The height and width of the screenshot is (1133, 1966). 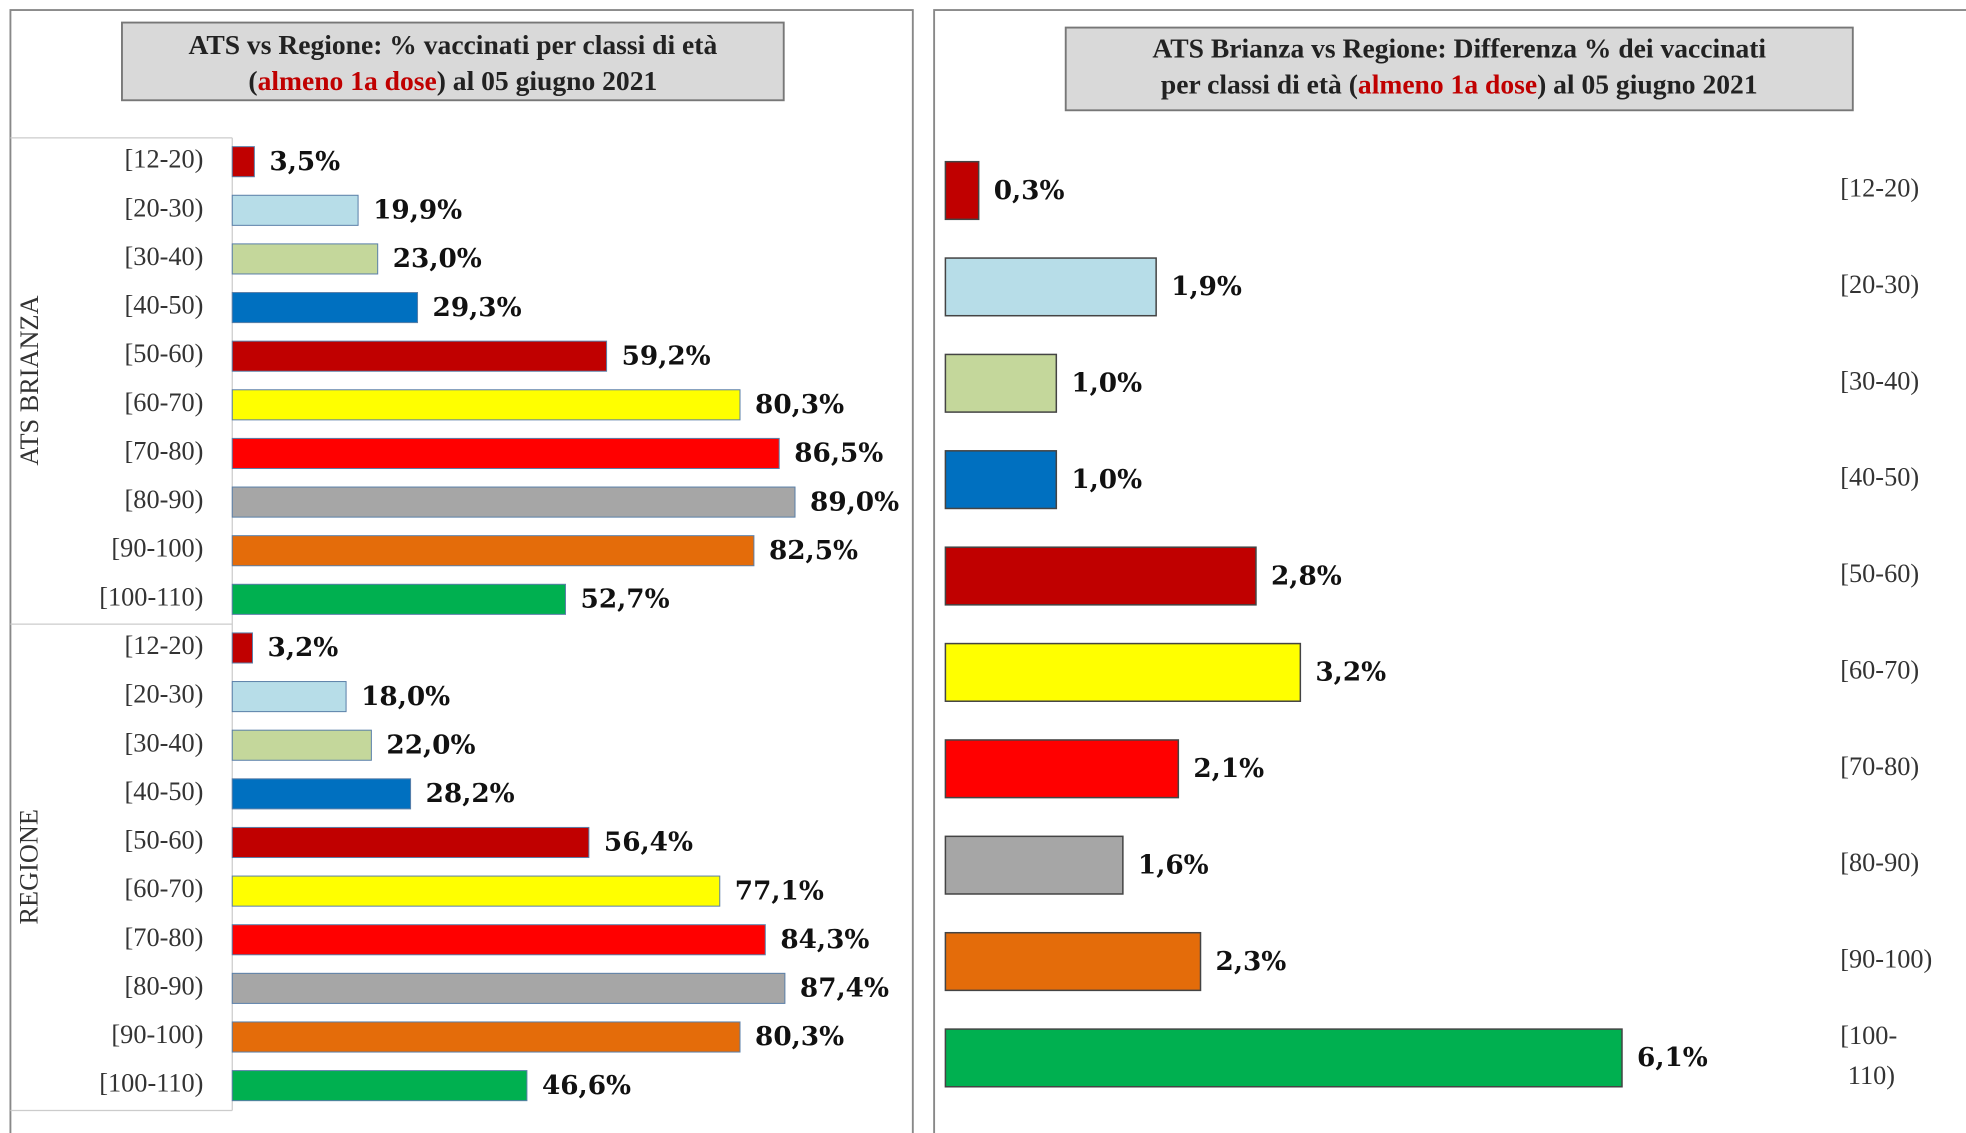 I want to click on value-label: 29,3%, so click(x=477, y=307).